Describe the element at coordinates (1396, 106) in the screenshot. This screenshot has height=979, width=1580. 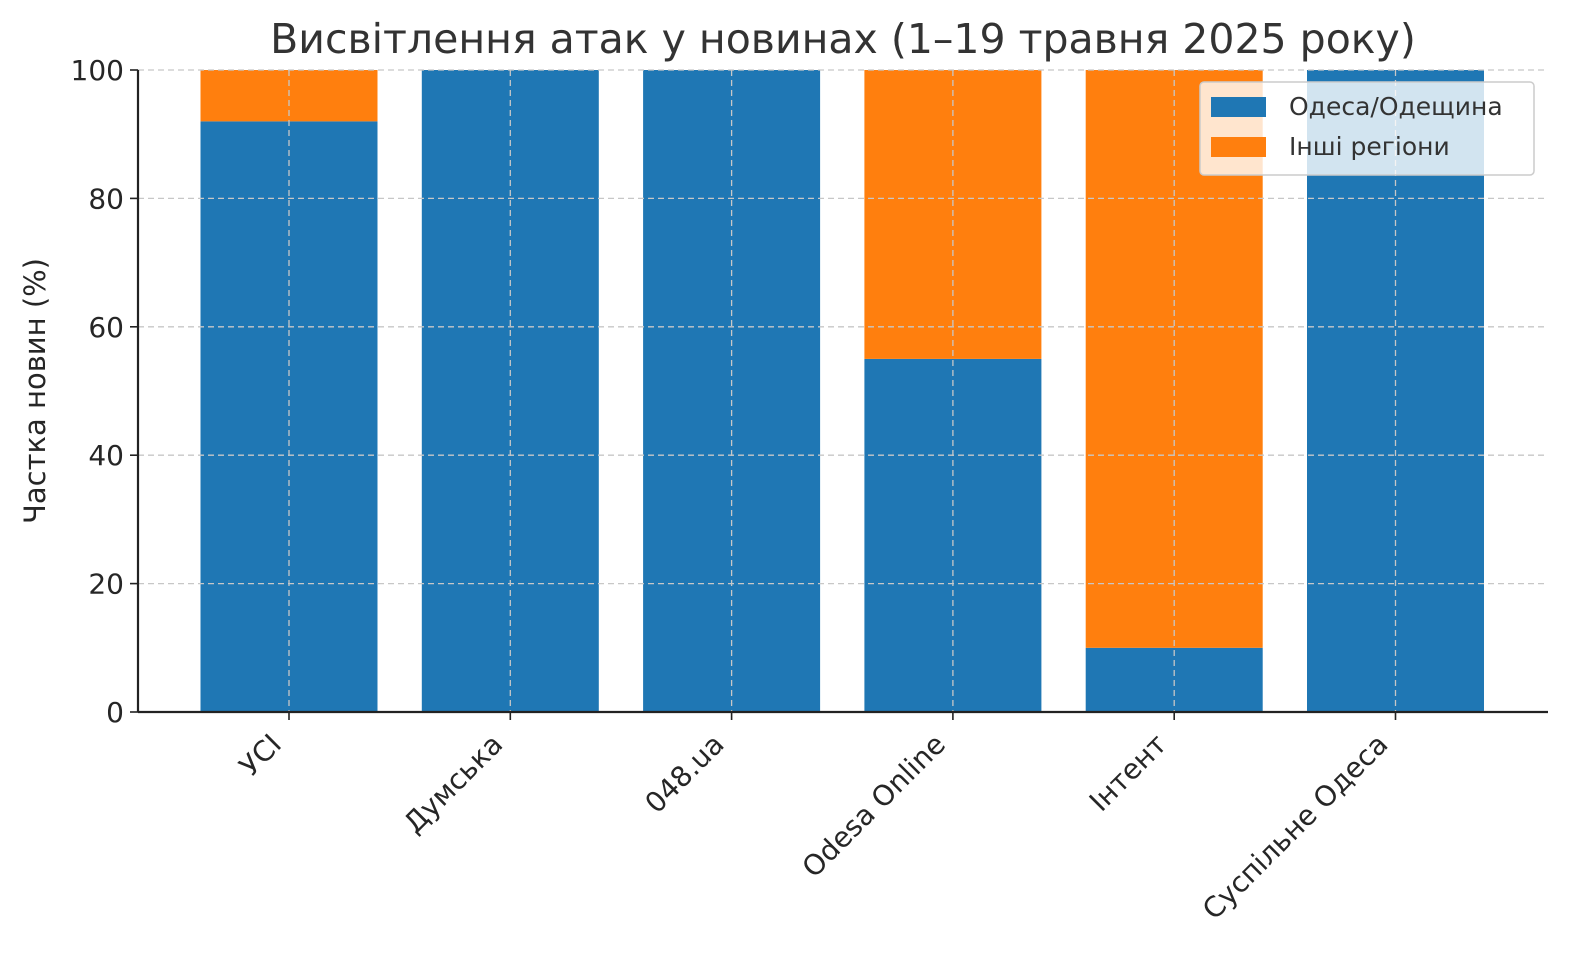
I see `legend-label: Одеса/Одещина` at that location.